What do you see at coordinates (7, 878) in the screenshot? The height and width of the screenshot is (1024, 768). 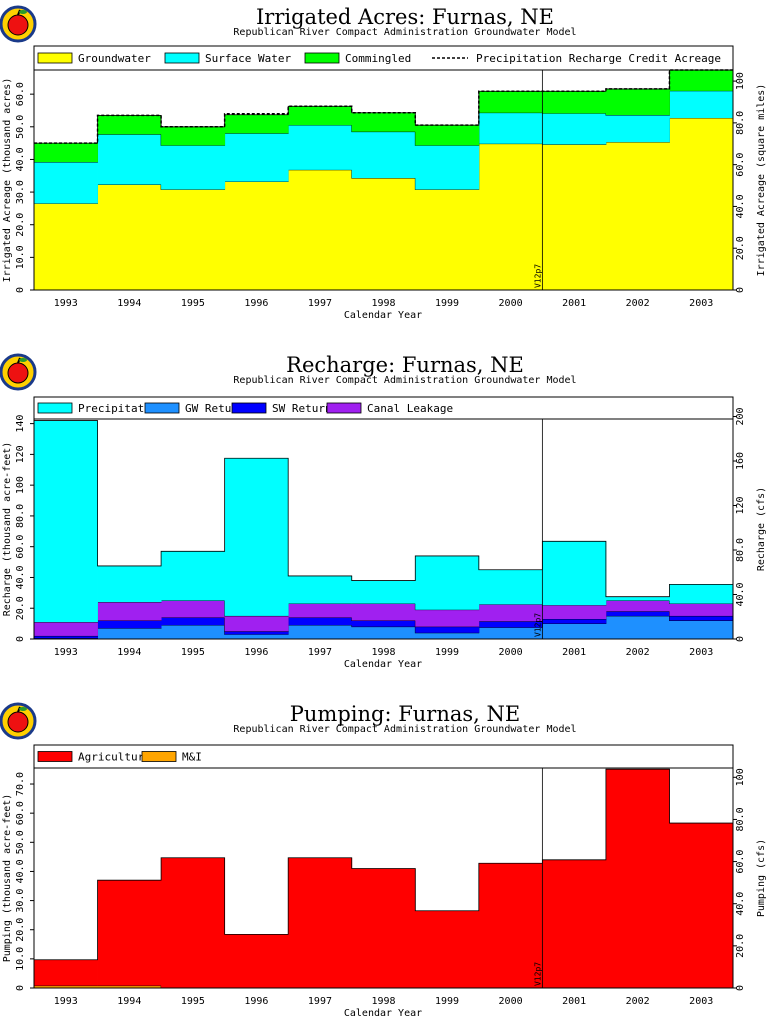 I see `y-axis-label: Pumping (thousand acre-feet)` at bounding box center [7, 878].